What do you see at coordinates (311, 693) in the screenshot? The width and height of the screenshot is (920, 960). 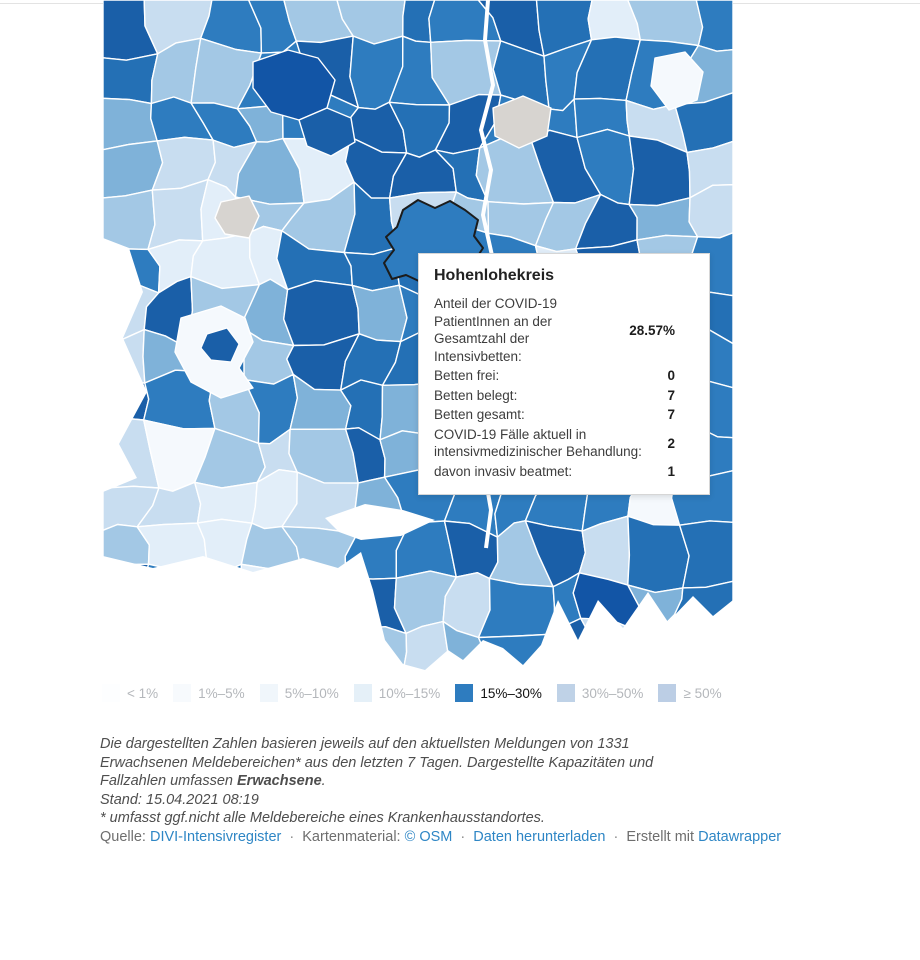 I see `legend-label: 5%–10%` at bounding box center [311, 693].